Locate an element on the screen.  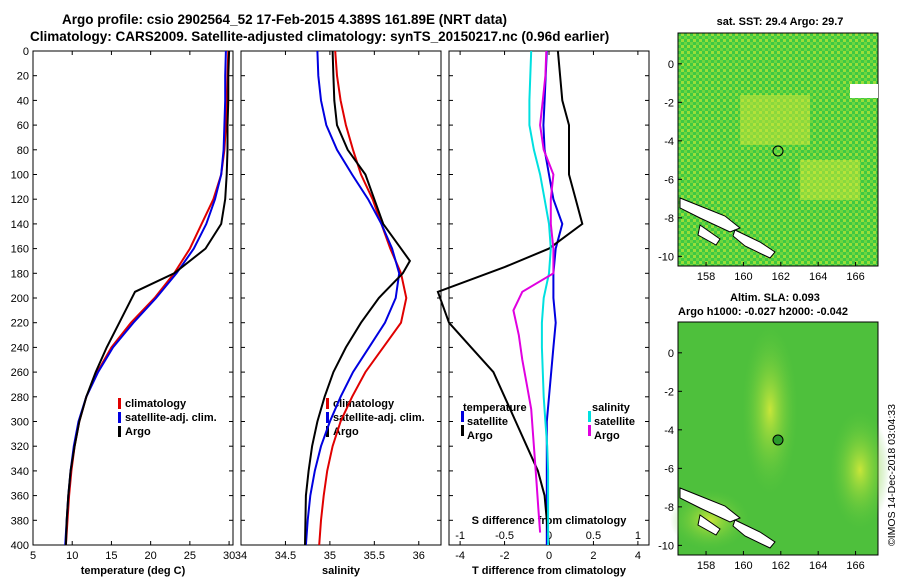
x-axis-label: temperature (deg C) is located at coordinates (133, 571).